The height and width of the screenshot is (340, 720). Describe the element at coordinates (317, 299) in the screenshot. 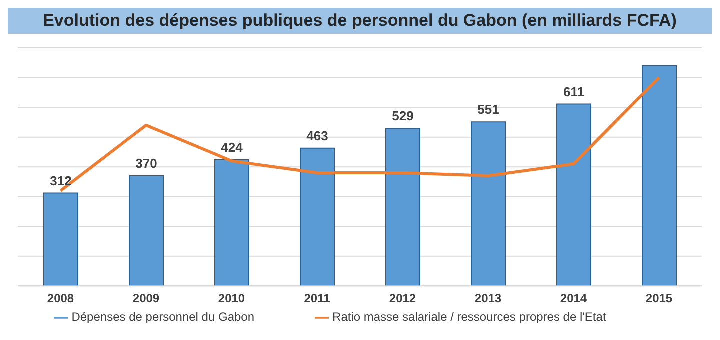

I see `x-tick-label: 2011` at that location.